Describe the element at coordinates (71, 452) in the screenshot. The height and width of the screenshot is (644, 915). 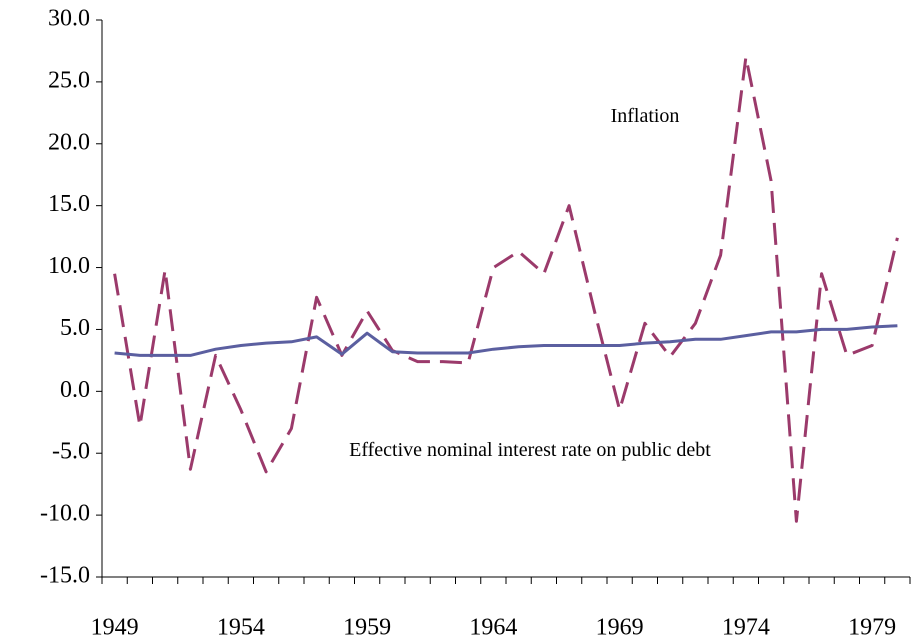
I see `y-tick-label: -5.0` at that location.